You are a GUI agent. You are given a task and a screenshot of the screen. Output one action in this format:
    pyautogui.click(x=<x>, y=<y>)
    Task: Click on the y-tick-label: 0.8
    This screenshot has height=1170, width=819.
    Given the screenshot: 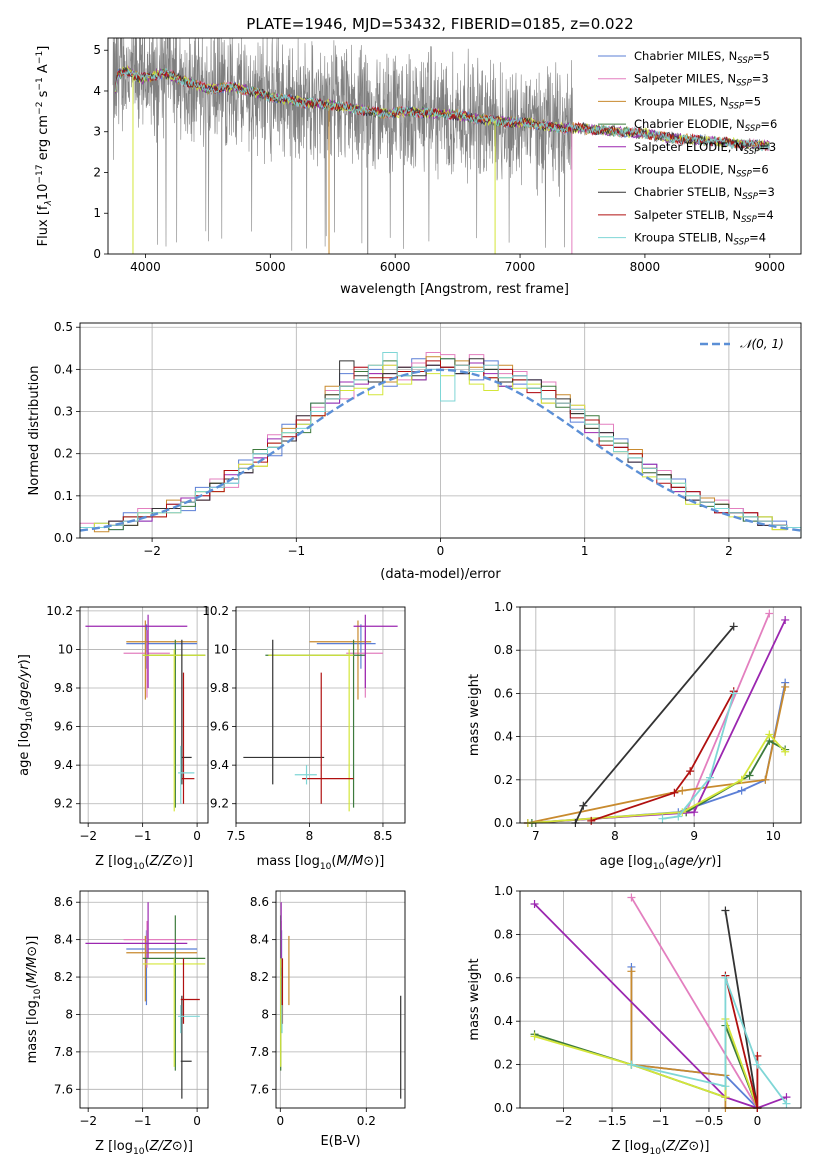 What is the action you would take?
    pyautogui.click(x=503, y=934)
    